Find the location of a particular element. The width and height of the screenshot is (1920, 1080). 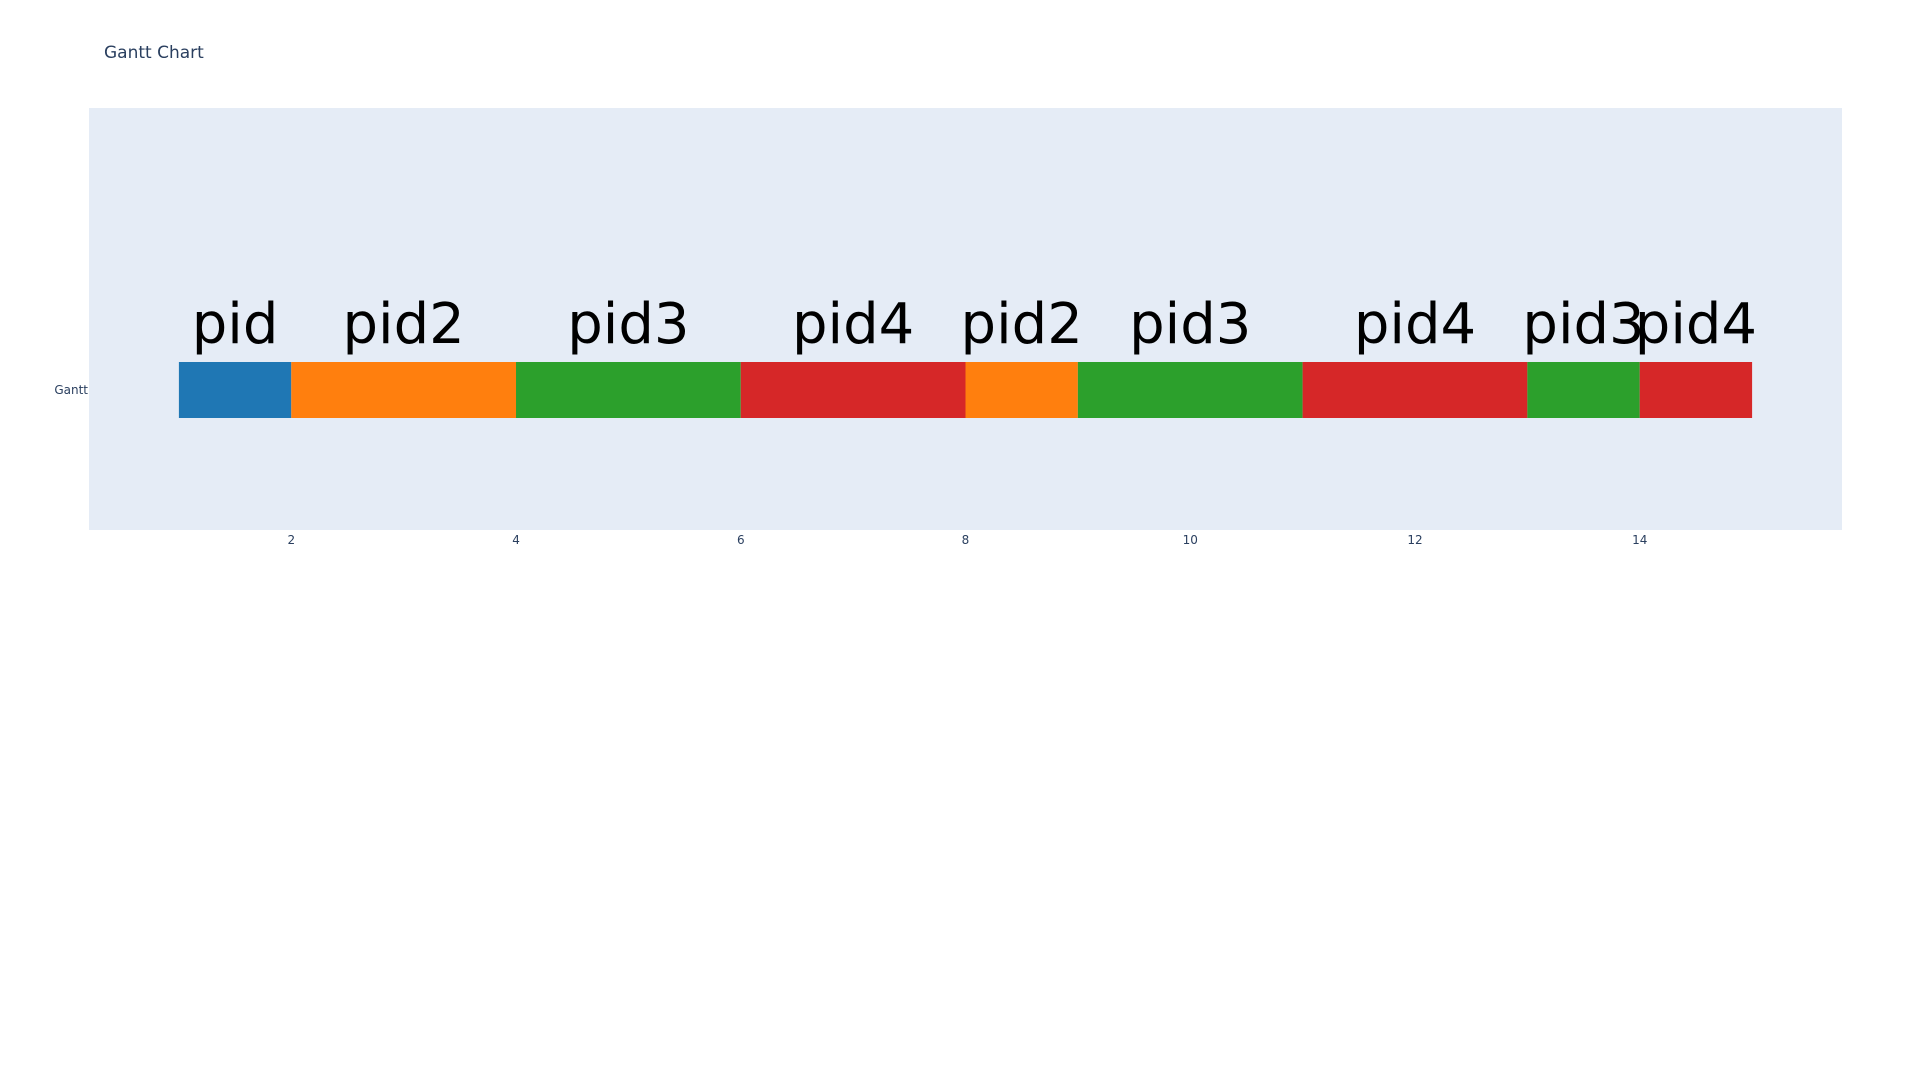

bar-label-3: pid3 is located at coordinates (628, 324).